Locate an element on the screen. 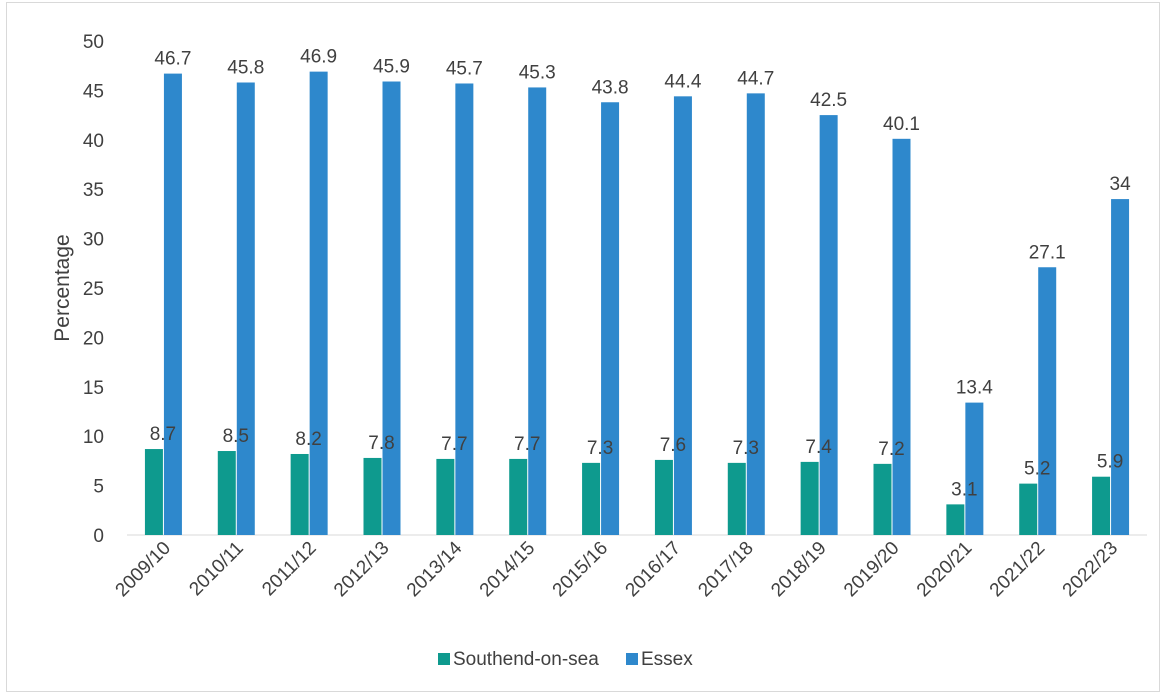 The image size is (1168, 697). data-label: 34 is located at coordinates (1121, 184).